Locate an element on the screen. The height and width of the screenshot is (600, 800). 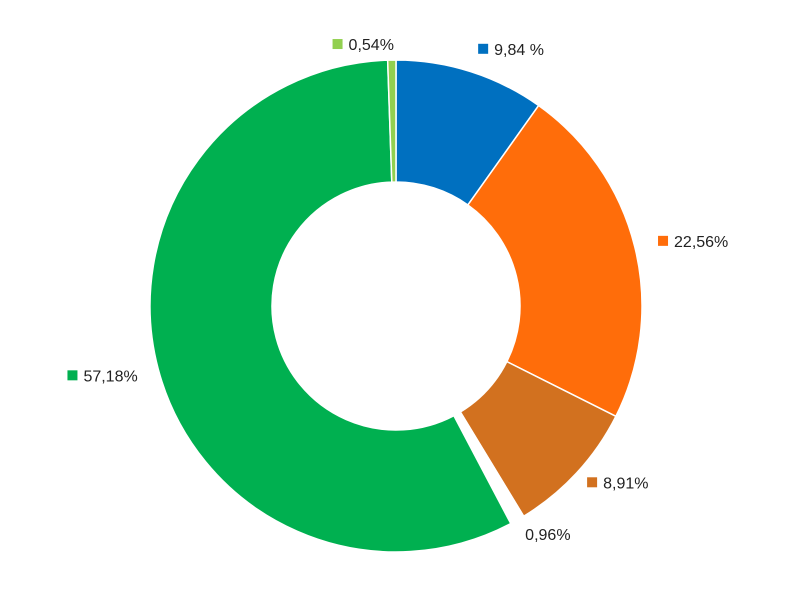
slice-label-text: 8,91% is located at coordinates (625, 483).